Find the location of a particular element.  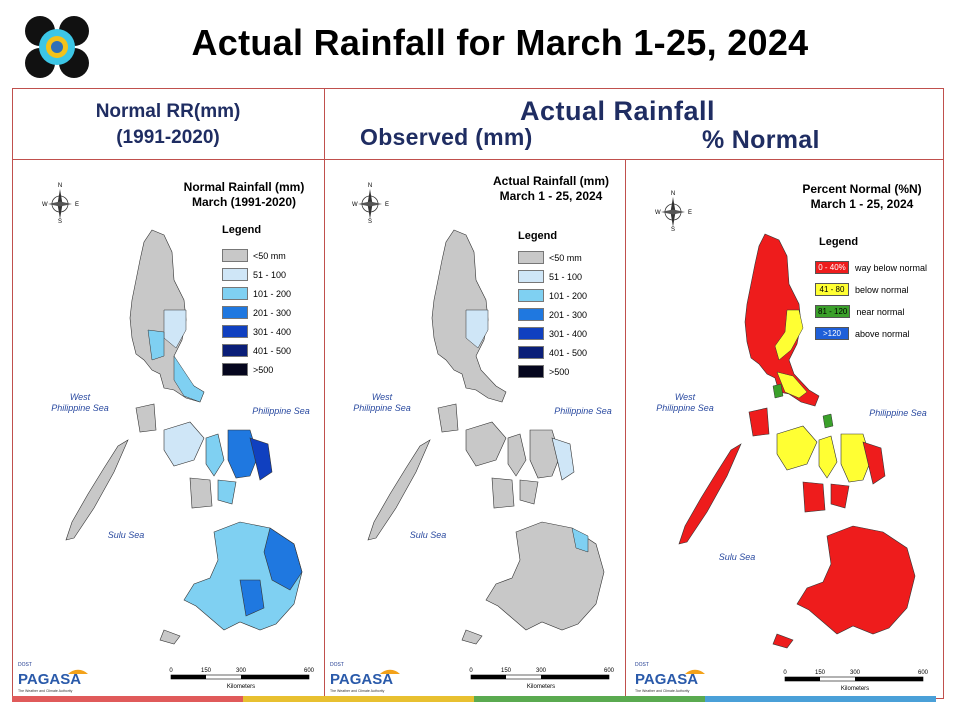

legend-label: near normal is located at coordinates (880, 311).